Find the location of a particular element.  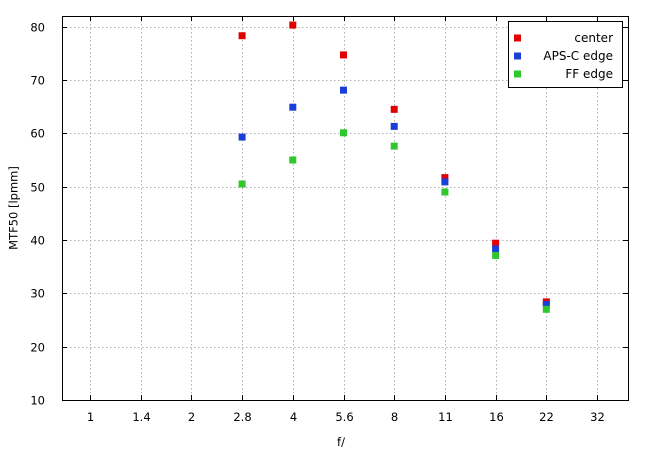

legend-label-center: center is located at coordinates (593, 38).